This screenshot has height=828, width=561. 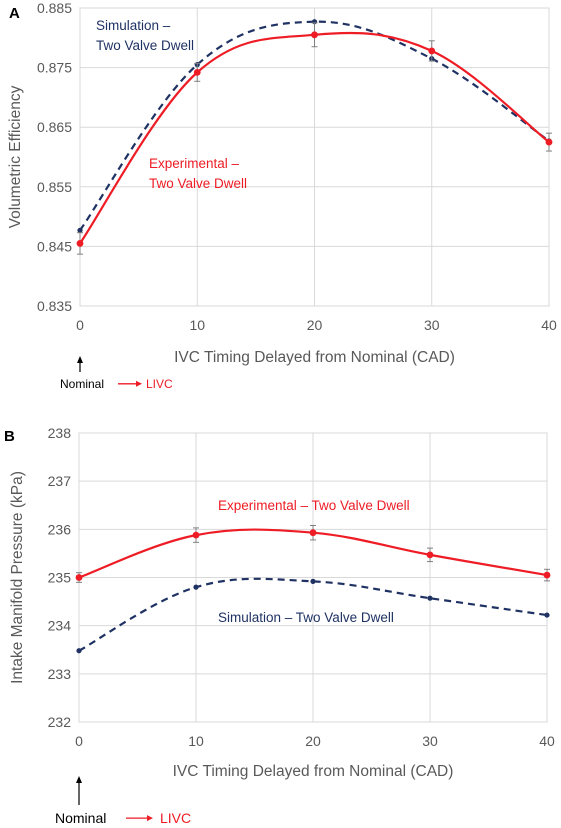 I want to click on panel-letter: B, so click(x=9, y=436).